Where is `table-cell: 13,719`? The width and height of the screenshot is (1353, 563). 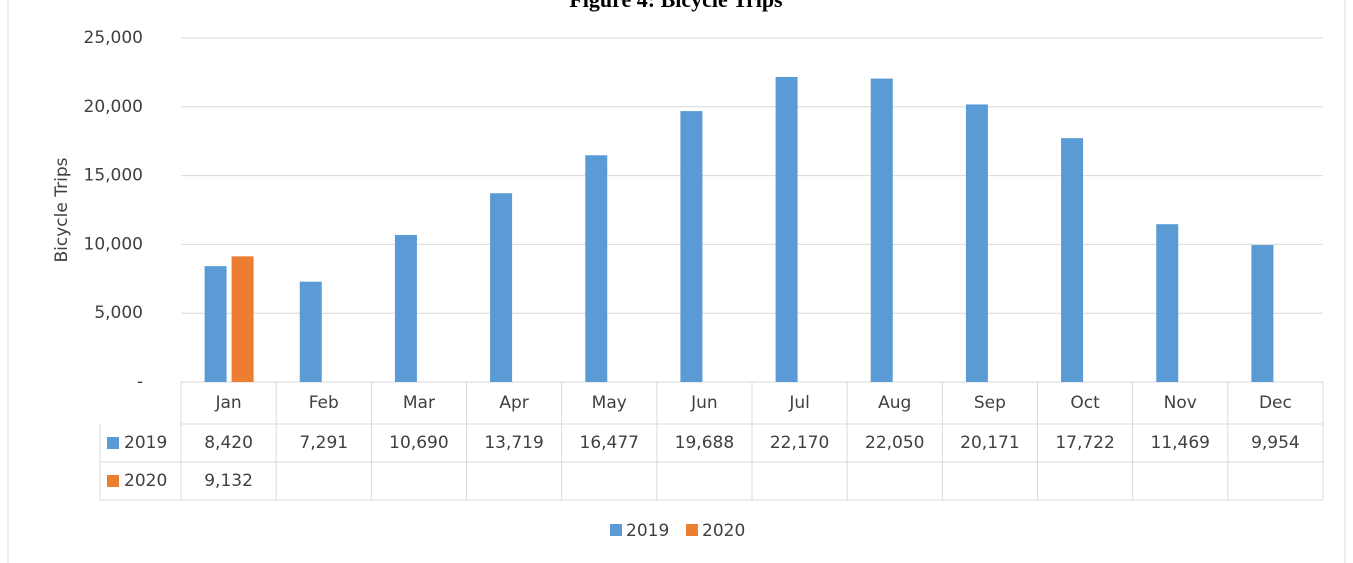 table-cell: 13,719 is located at coordinates (513, 443).